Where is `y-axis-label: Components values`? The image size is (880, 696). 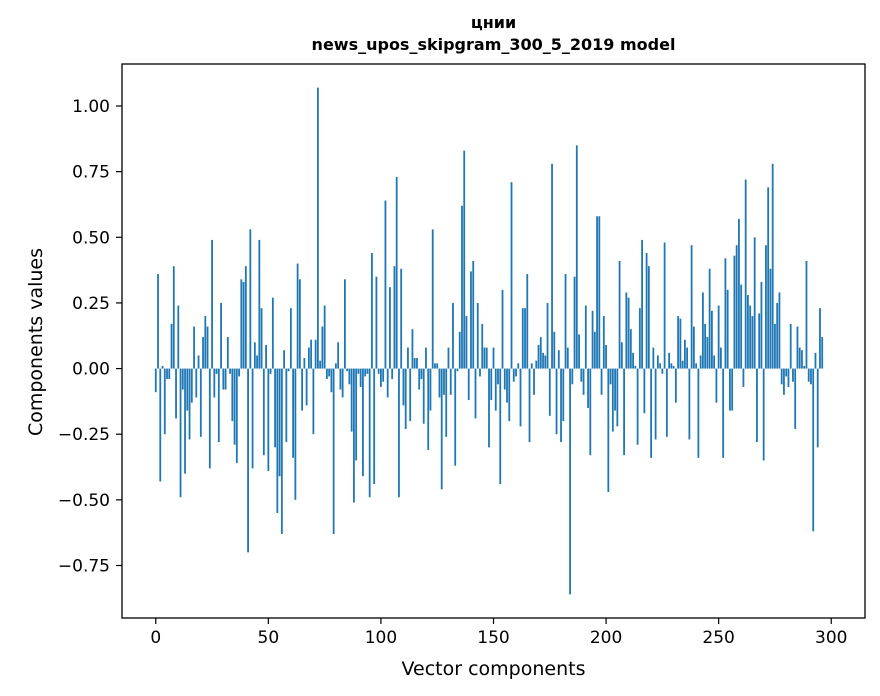 y-axis-label: Components values is located at coordinates (36, 342).